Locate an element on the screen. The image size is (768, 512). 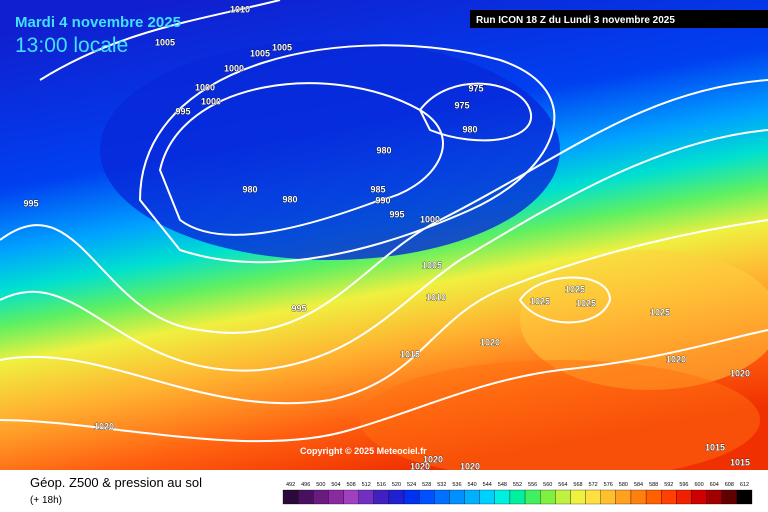
colorbar-label: 588 is located at coordinates (653, 485).